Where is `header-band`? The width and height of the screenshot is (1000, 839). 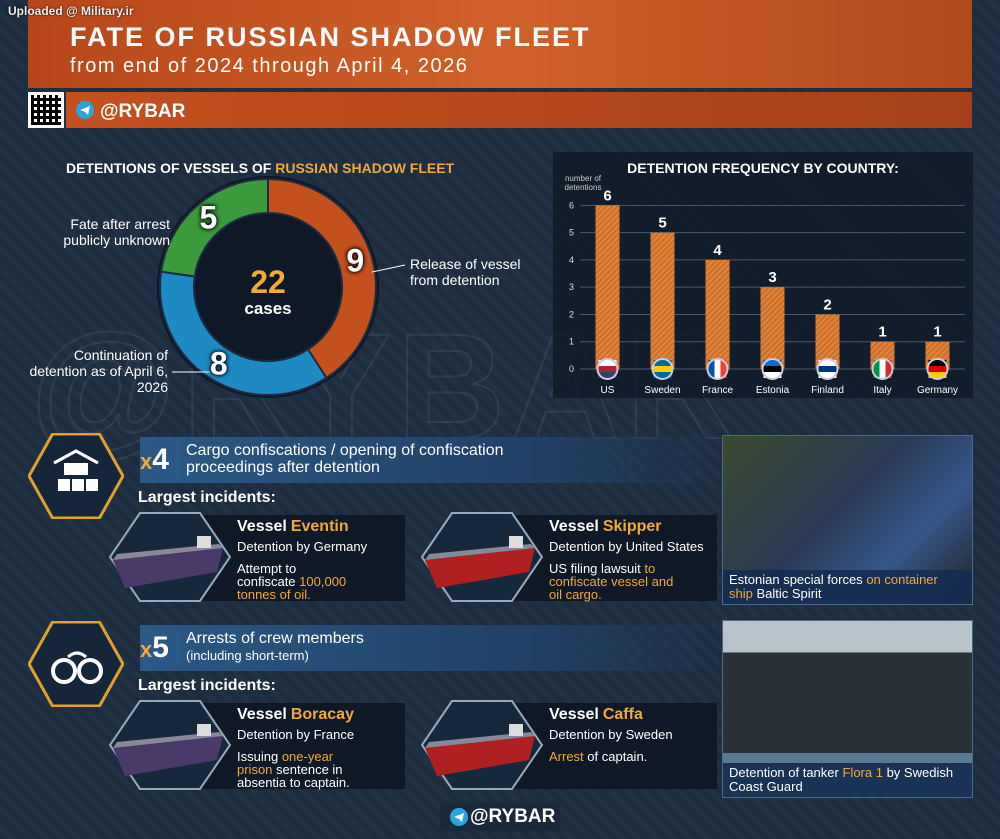 header-band is located at coordinates (500, 44).